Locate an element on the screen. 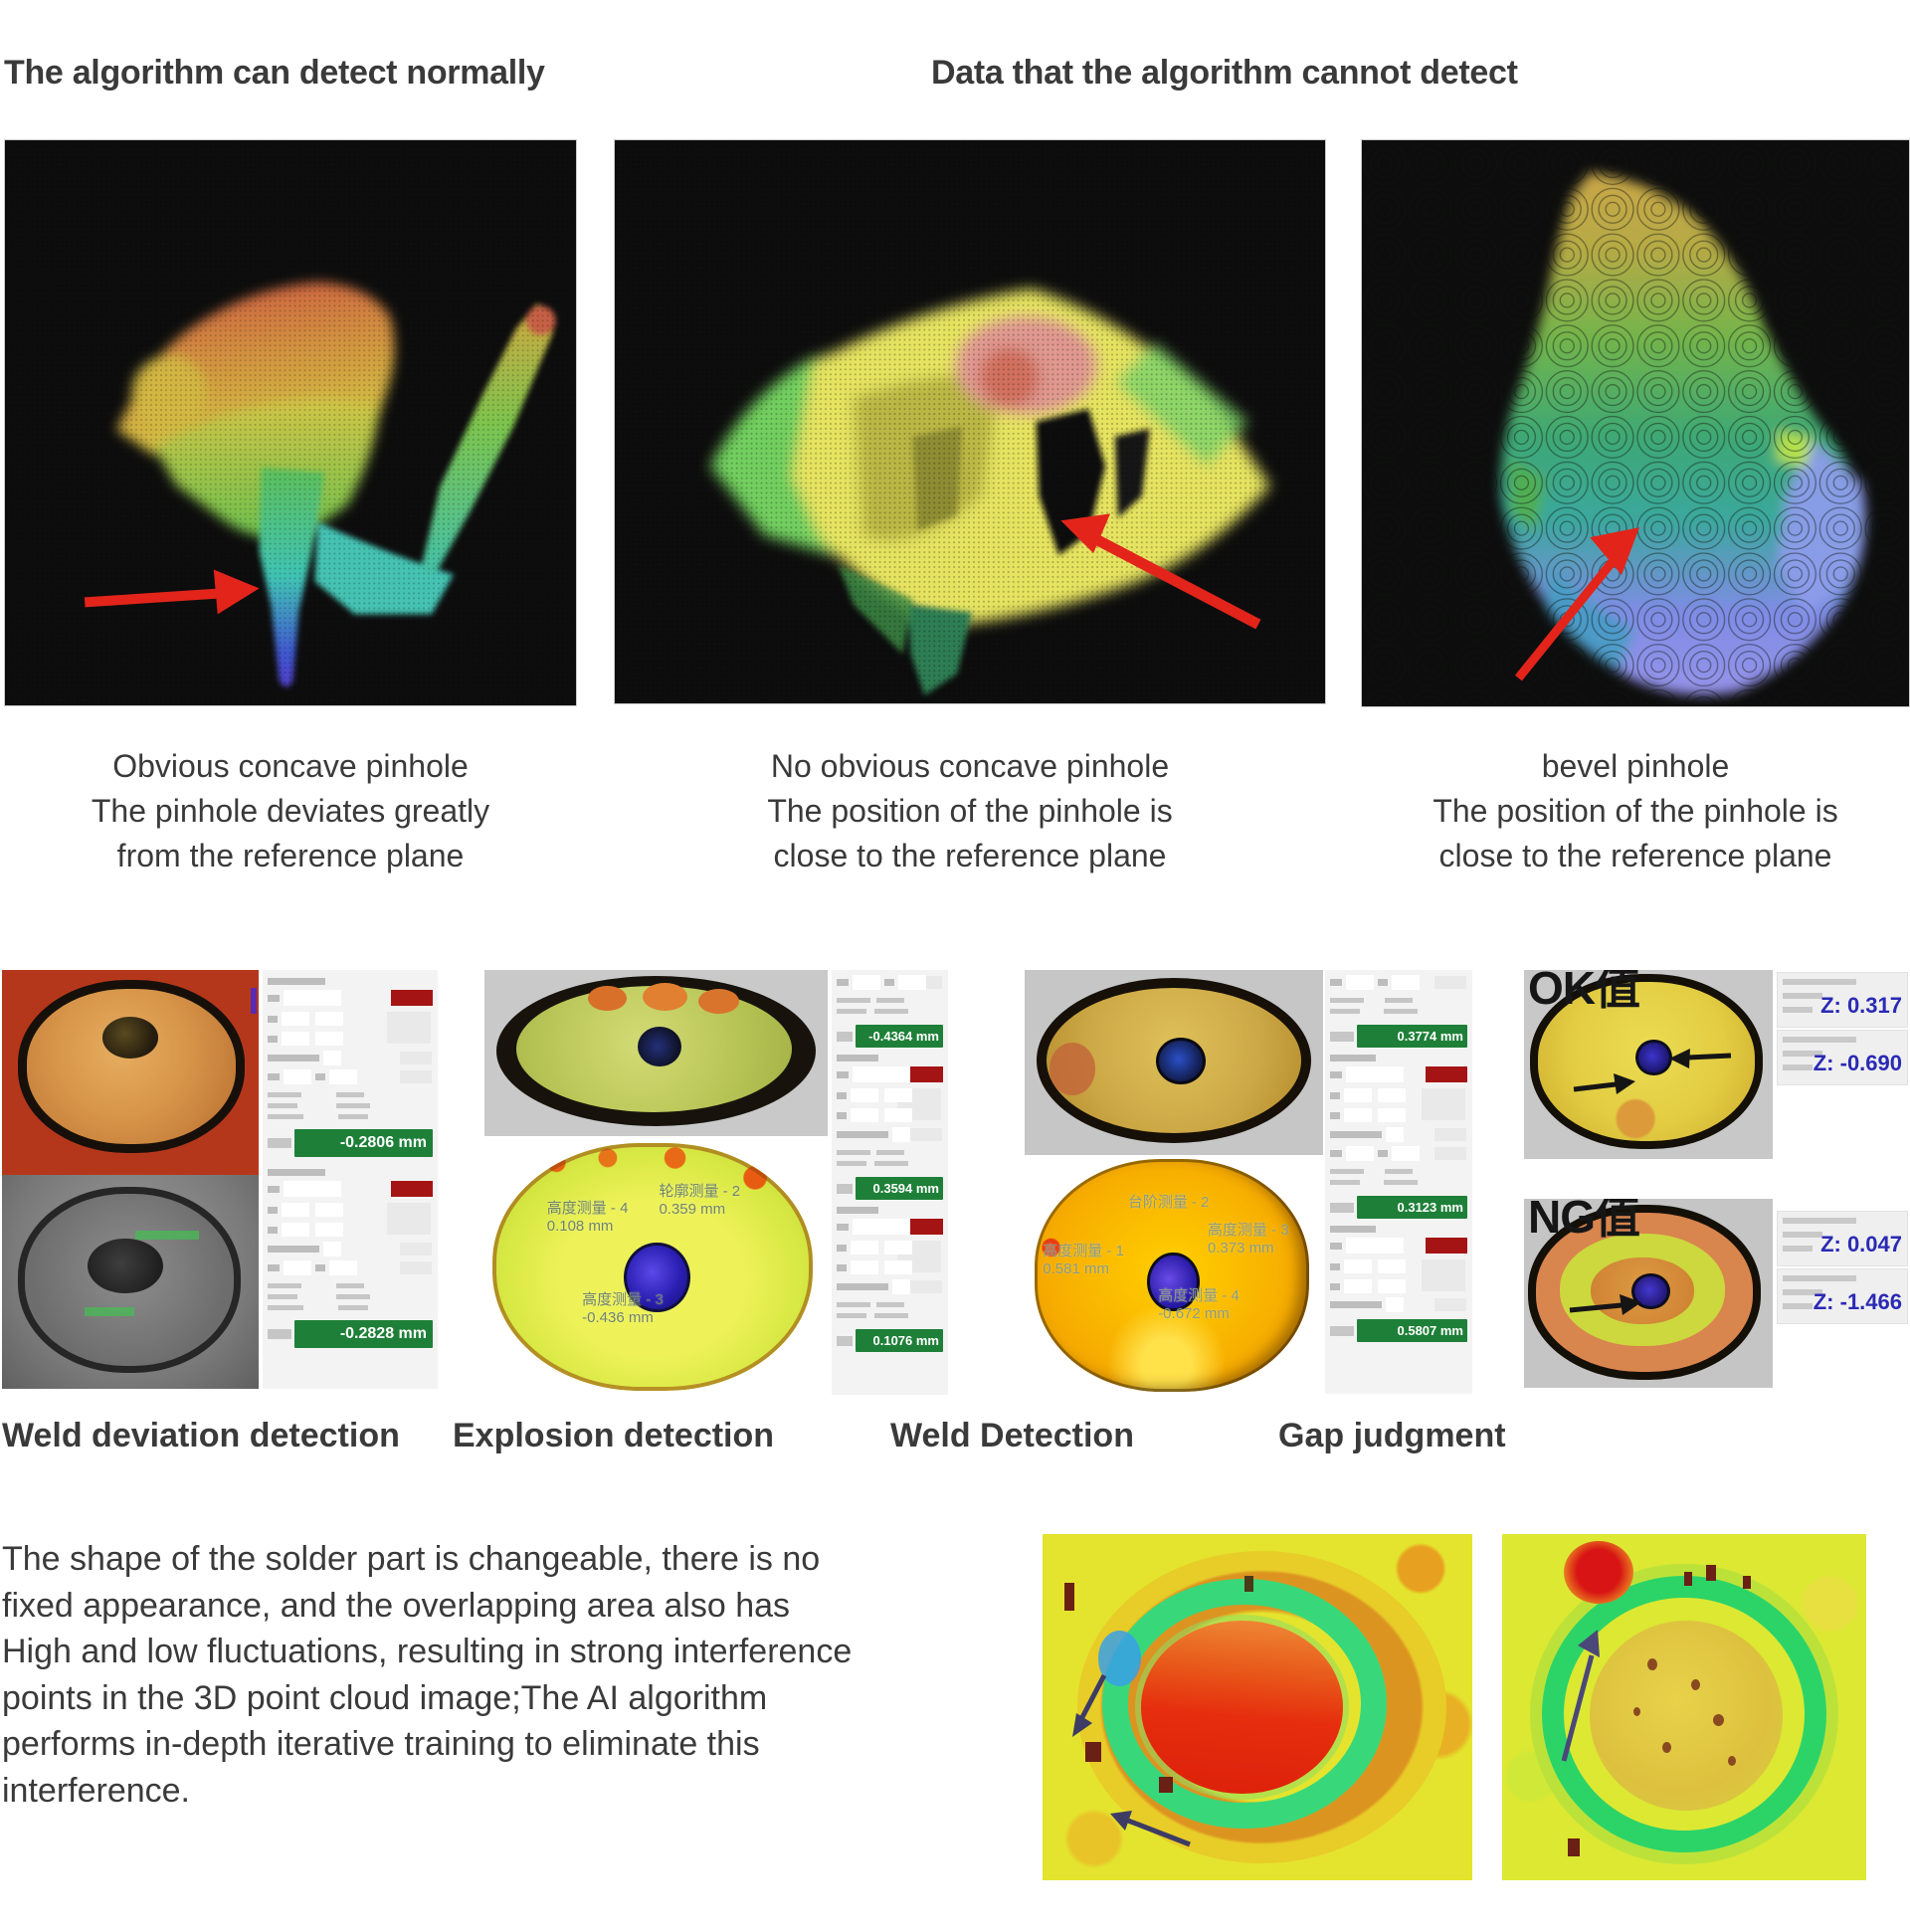 This screenshot has width=1910, height=1932. result-value-badge: 0.1076 mm is located at coordinates (899, 1340).